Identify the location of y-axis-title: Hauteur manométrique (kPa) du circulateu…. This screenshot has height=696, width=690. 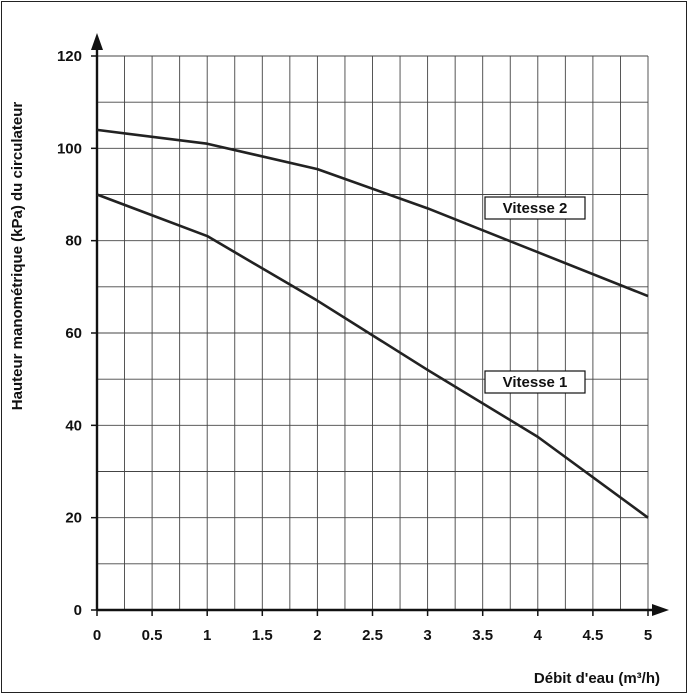
(17, 256).